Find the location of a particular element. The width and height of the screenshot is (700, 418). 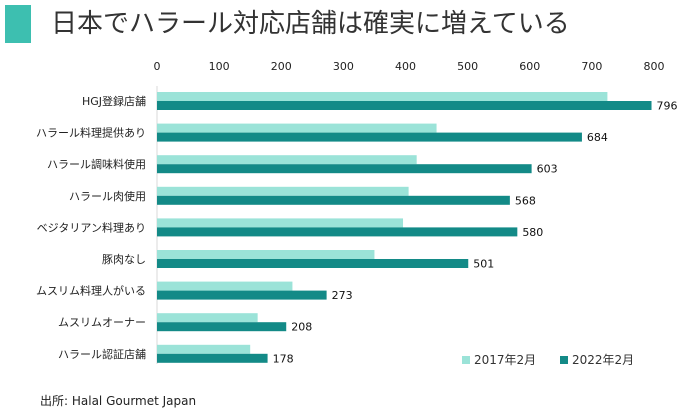

category-label: HGJ登録店舗 is located at coordinates (114, 101).